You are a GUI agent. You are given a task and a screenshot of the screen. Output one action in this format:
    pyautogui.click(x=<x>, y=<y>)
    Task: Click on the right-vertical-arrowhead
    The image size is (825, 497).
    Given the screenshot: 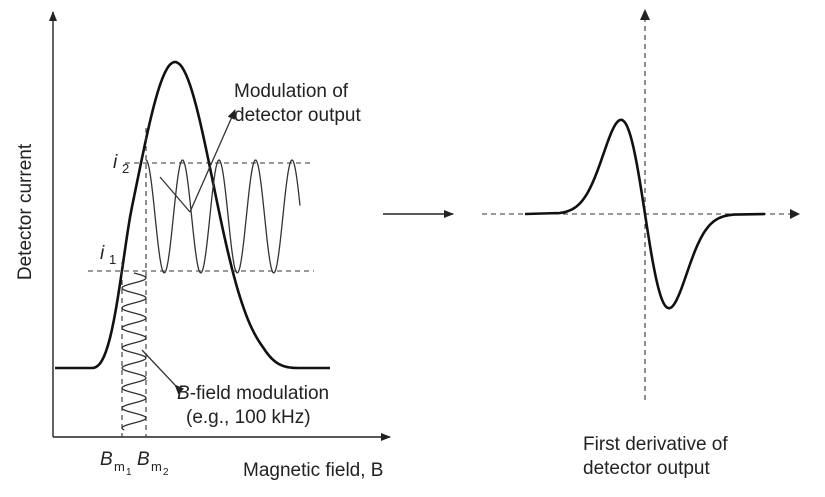 What is the action you would take?
    pyautogui.click(x=645, y=14)
    